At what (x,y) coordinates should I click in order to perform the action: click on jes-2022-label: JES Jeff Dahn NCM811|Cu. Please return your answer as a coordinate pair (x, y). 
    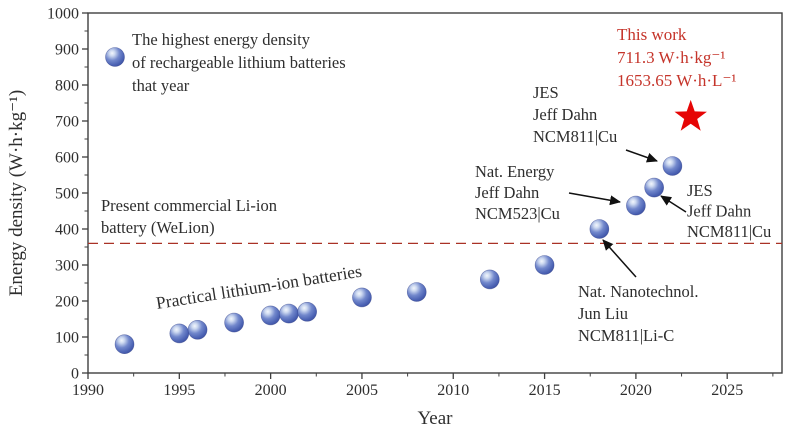
    Looking at the image, I should click on (575, 114).